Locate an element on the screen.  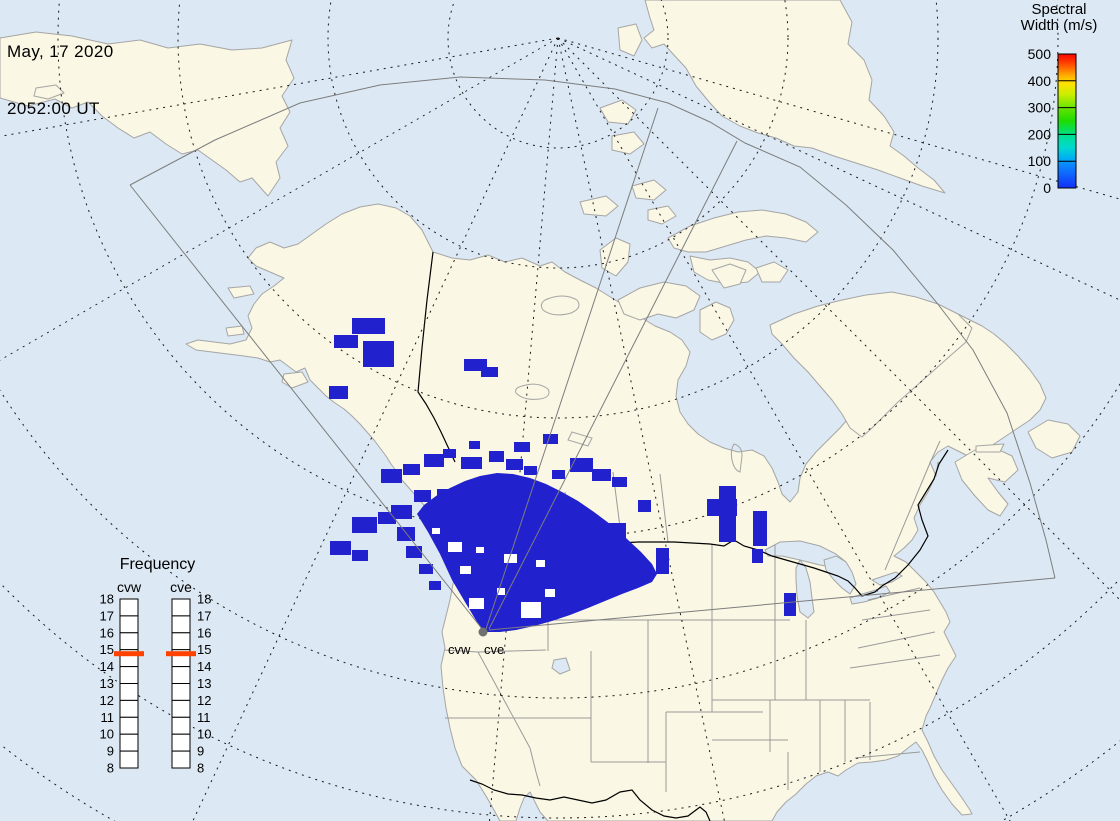
frequency-tick-label-cve: 12 is located at coordinates (204, 700).